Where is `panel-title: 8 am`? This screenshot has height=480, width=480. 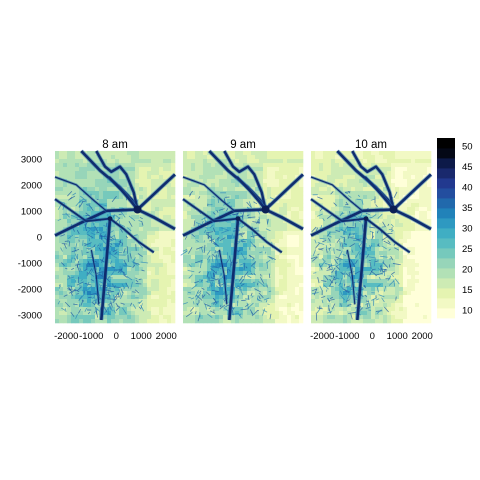
panel-title: 8 am is located at coordinates (115, 145).